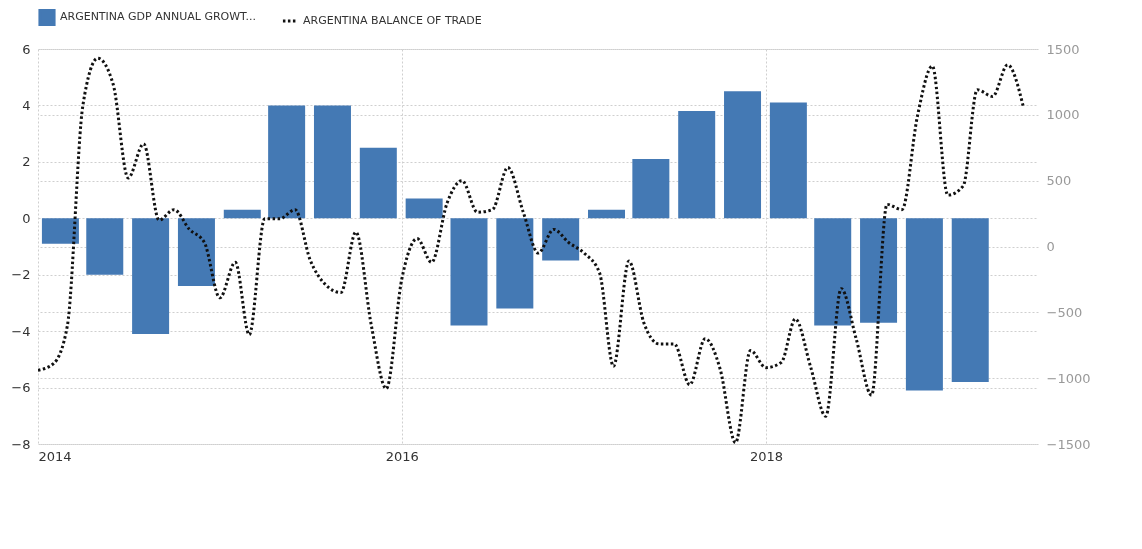 The width and height of the screenshot is (1142, 549). I want to click on legend-label: ARGENTINA BALANCE OF TRADE, so click(392, 20).